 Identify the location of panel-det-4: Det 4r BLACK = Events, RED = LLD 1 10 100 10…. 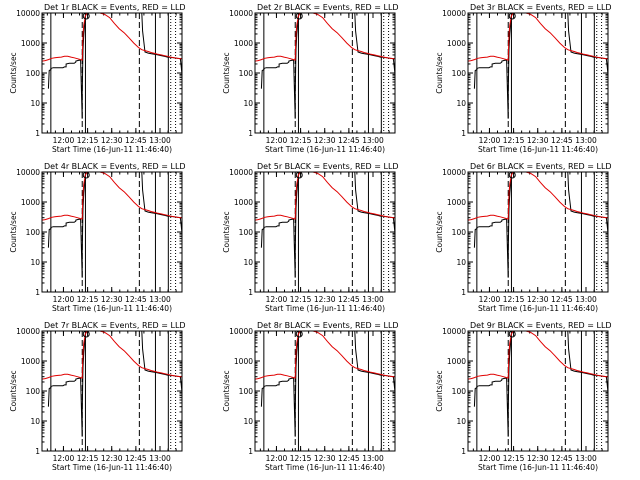
(97, 237).